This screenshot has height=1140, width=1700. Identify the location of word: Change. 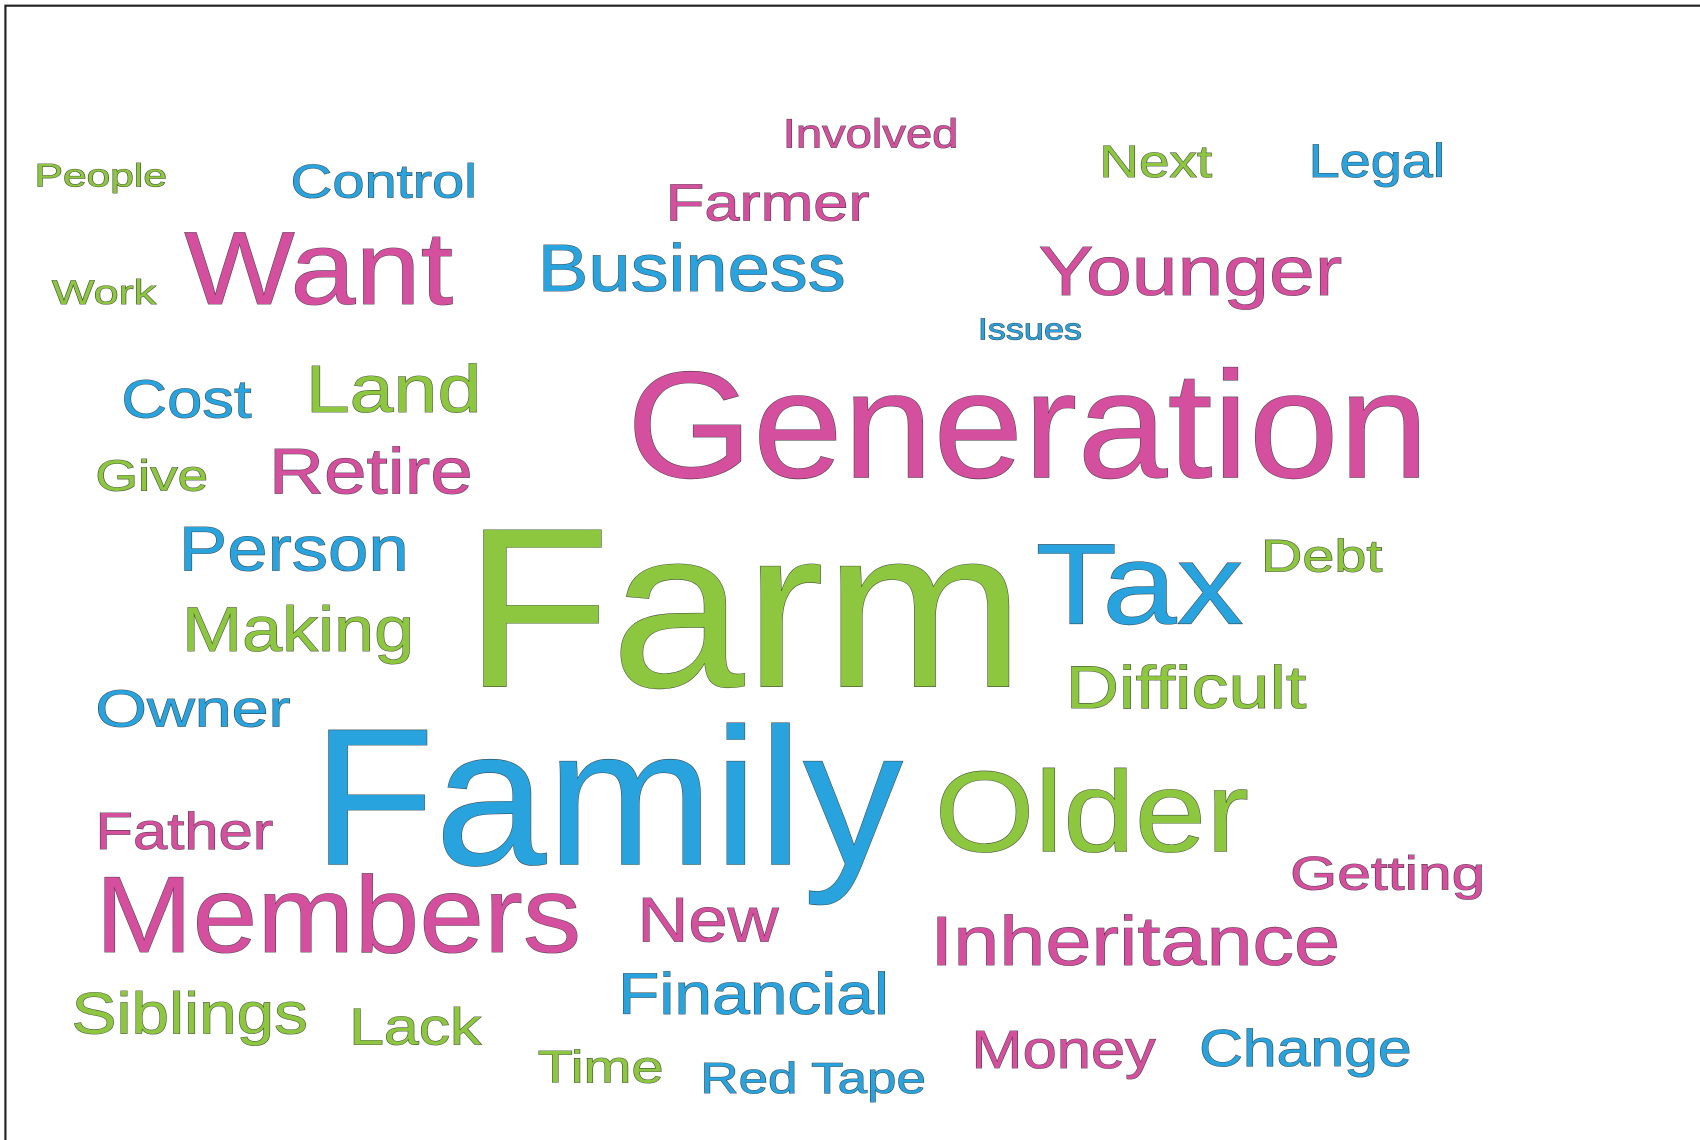
(1305, 1049).